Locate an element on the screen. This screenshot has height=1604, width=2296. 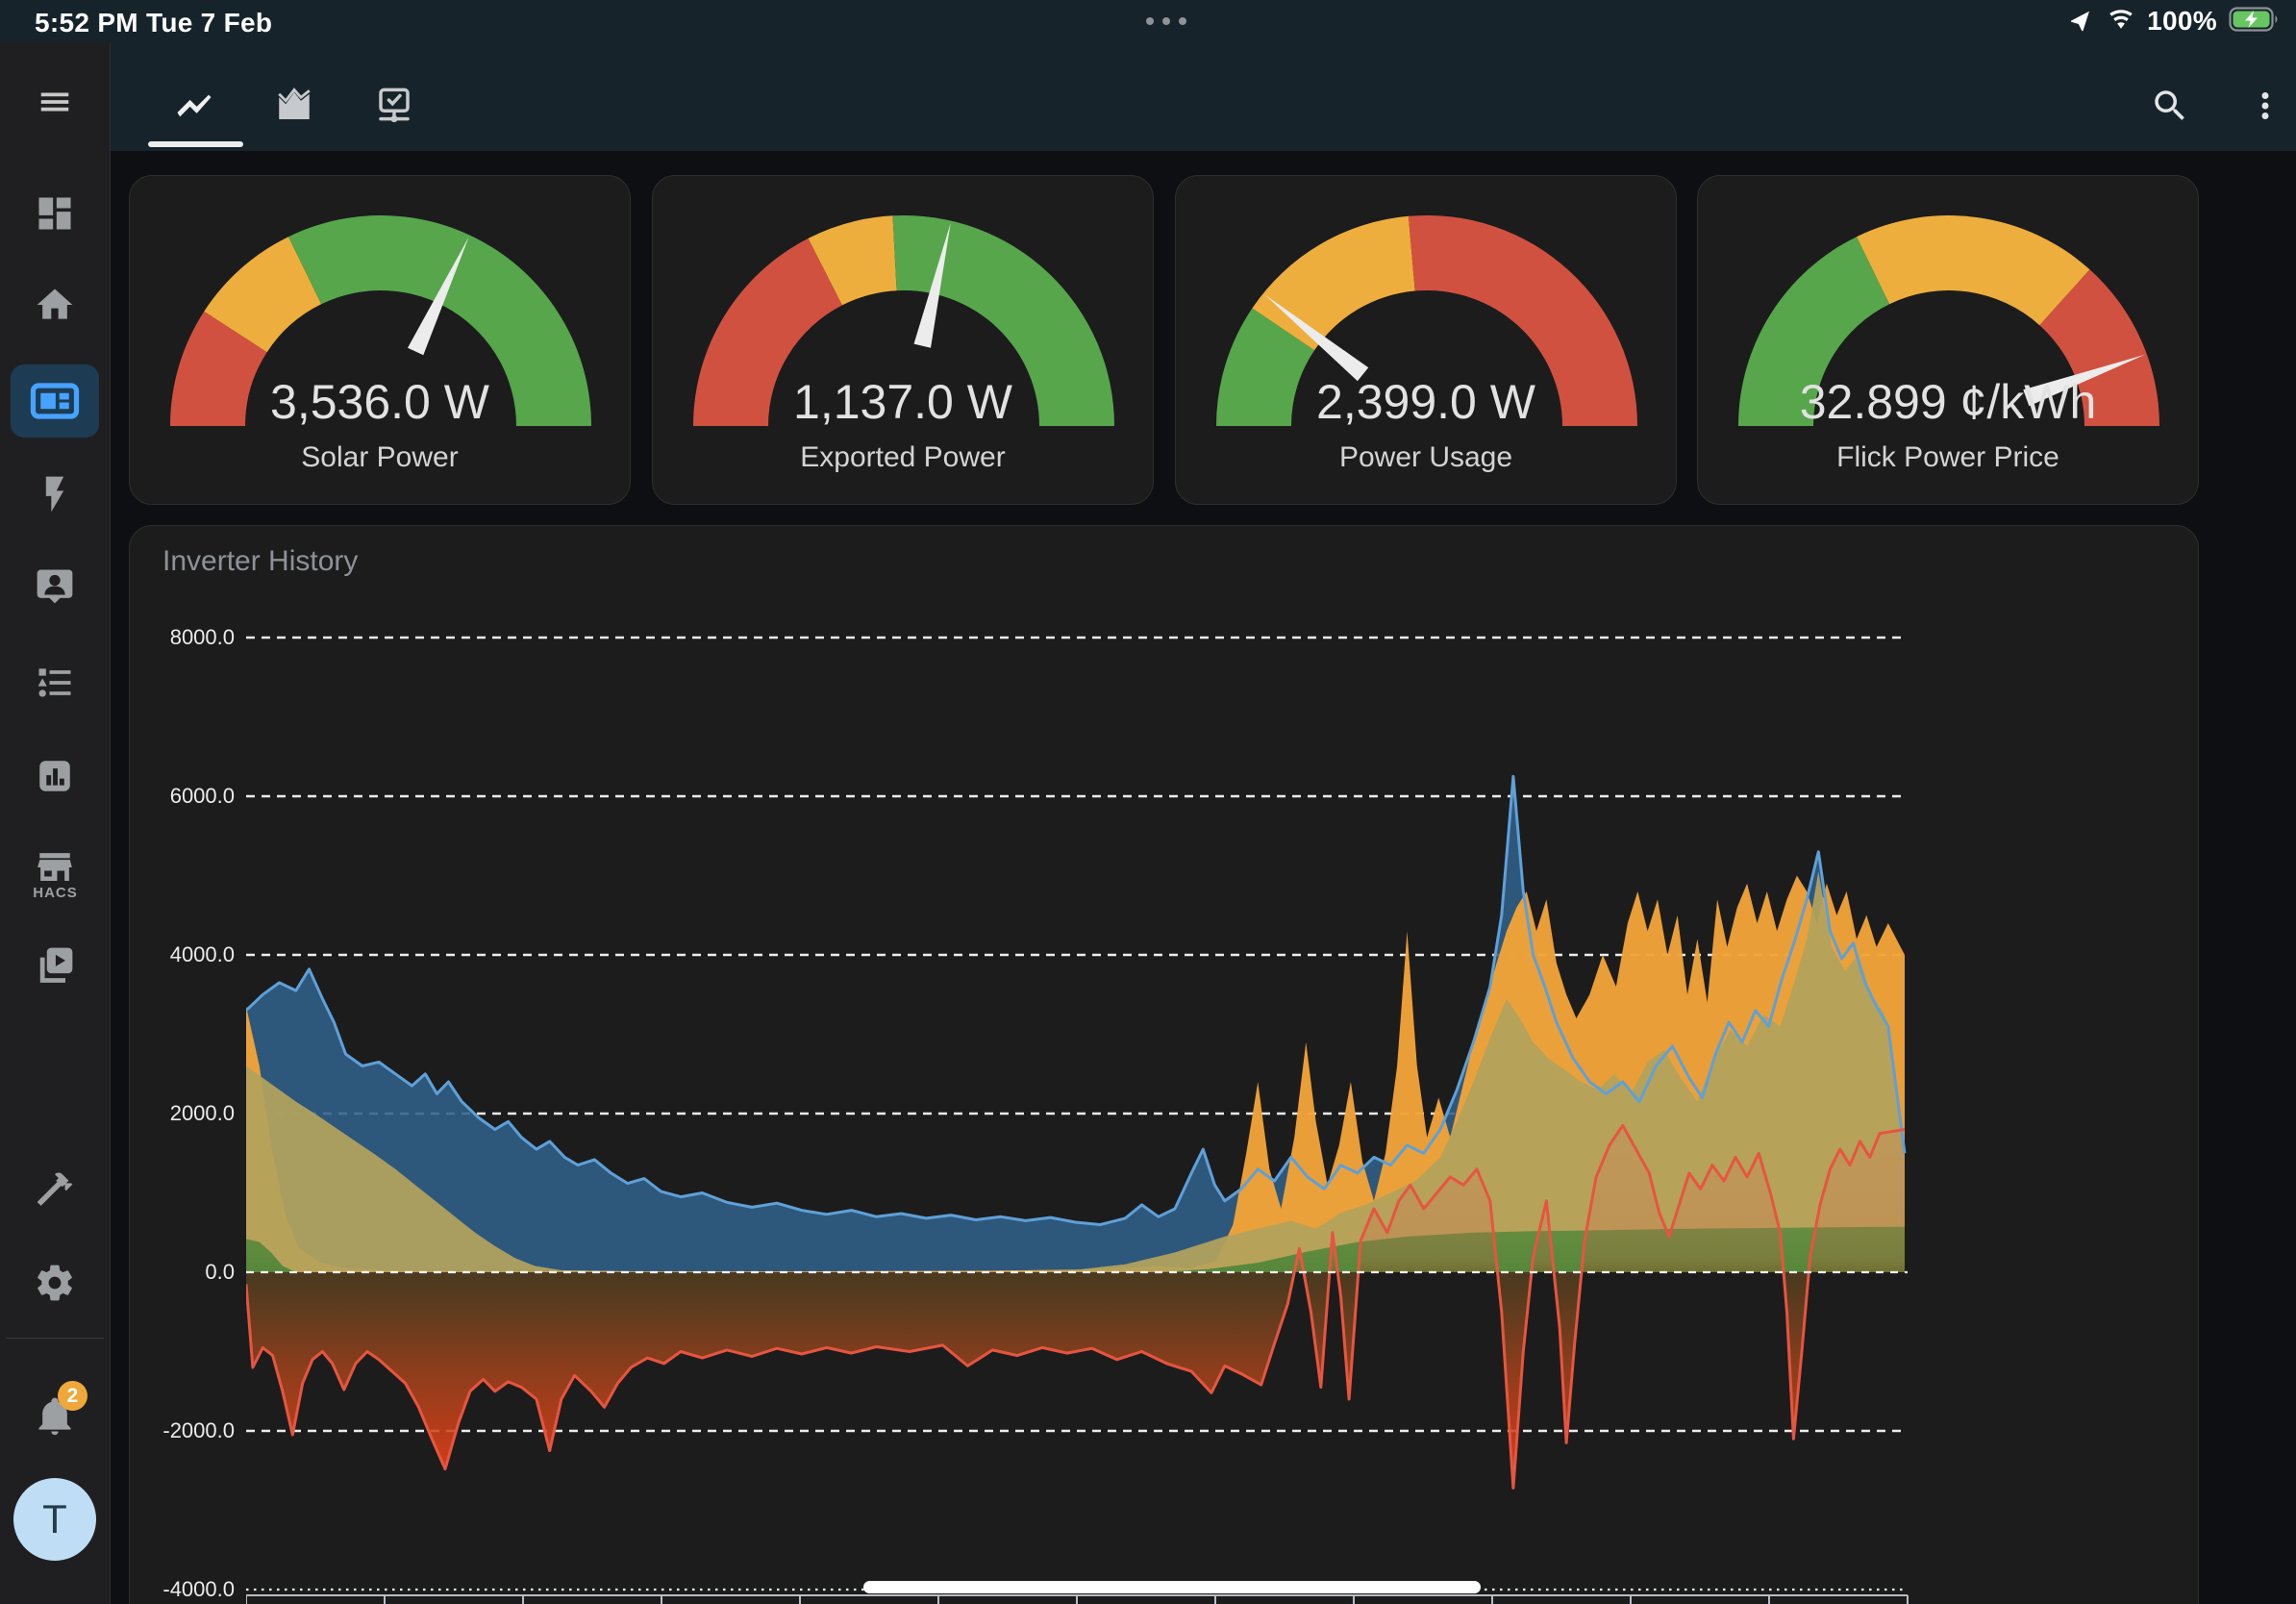
gauge-value: 2,399.0 W is located at coordinates (1425, 402).